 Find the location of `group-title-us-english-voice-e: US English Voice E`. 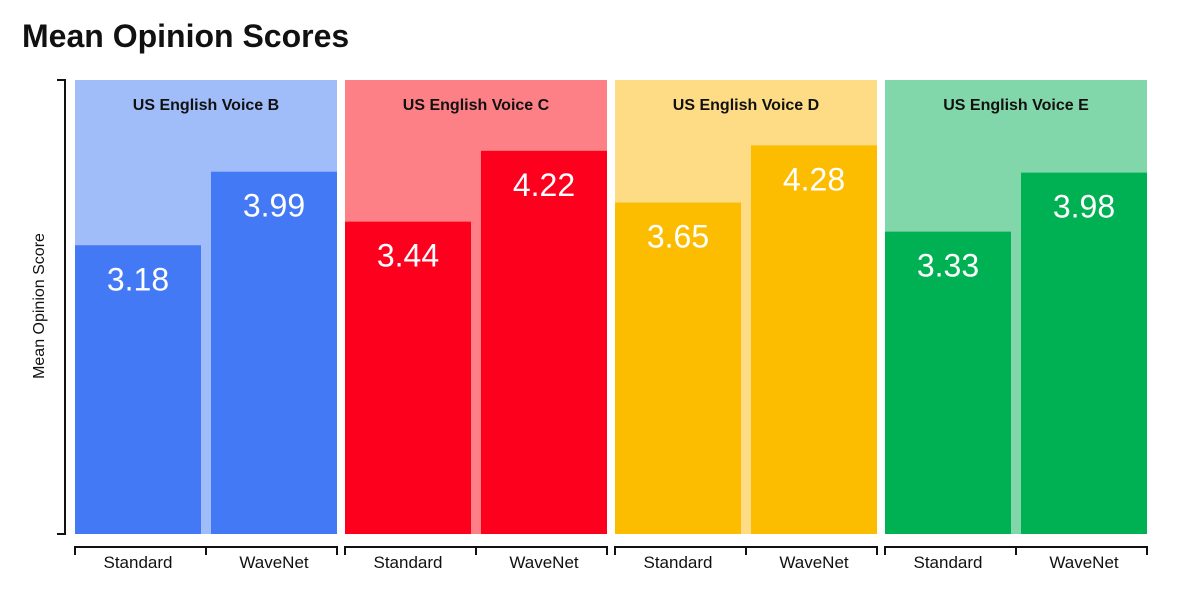

group-title-us-english-voice-e: US English Voice E is located at coordinates (1016, 105).